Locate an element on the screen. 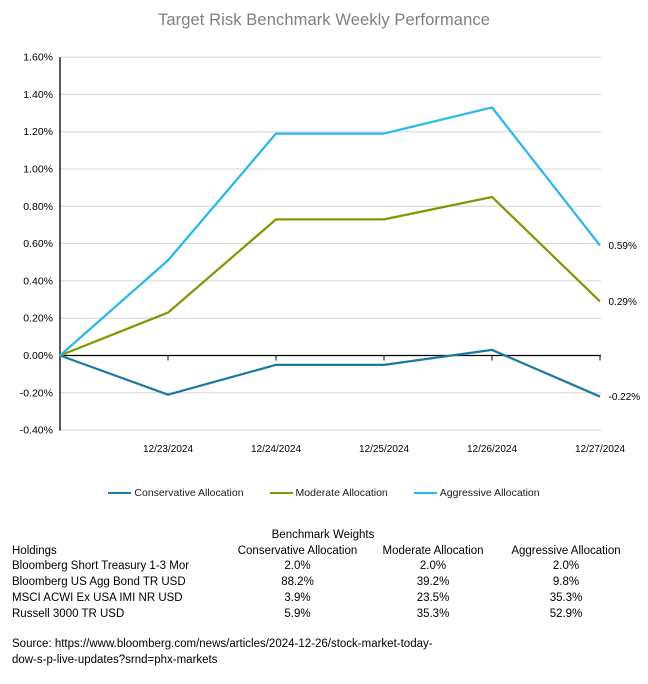  holding-name: MSCI ACWI Ex USA IMI NR USD is located at coordinates (97, 597).